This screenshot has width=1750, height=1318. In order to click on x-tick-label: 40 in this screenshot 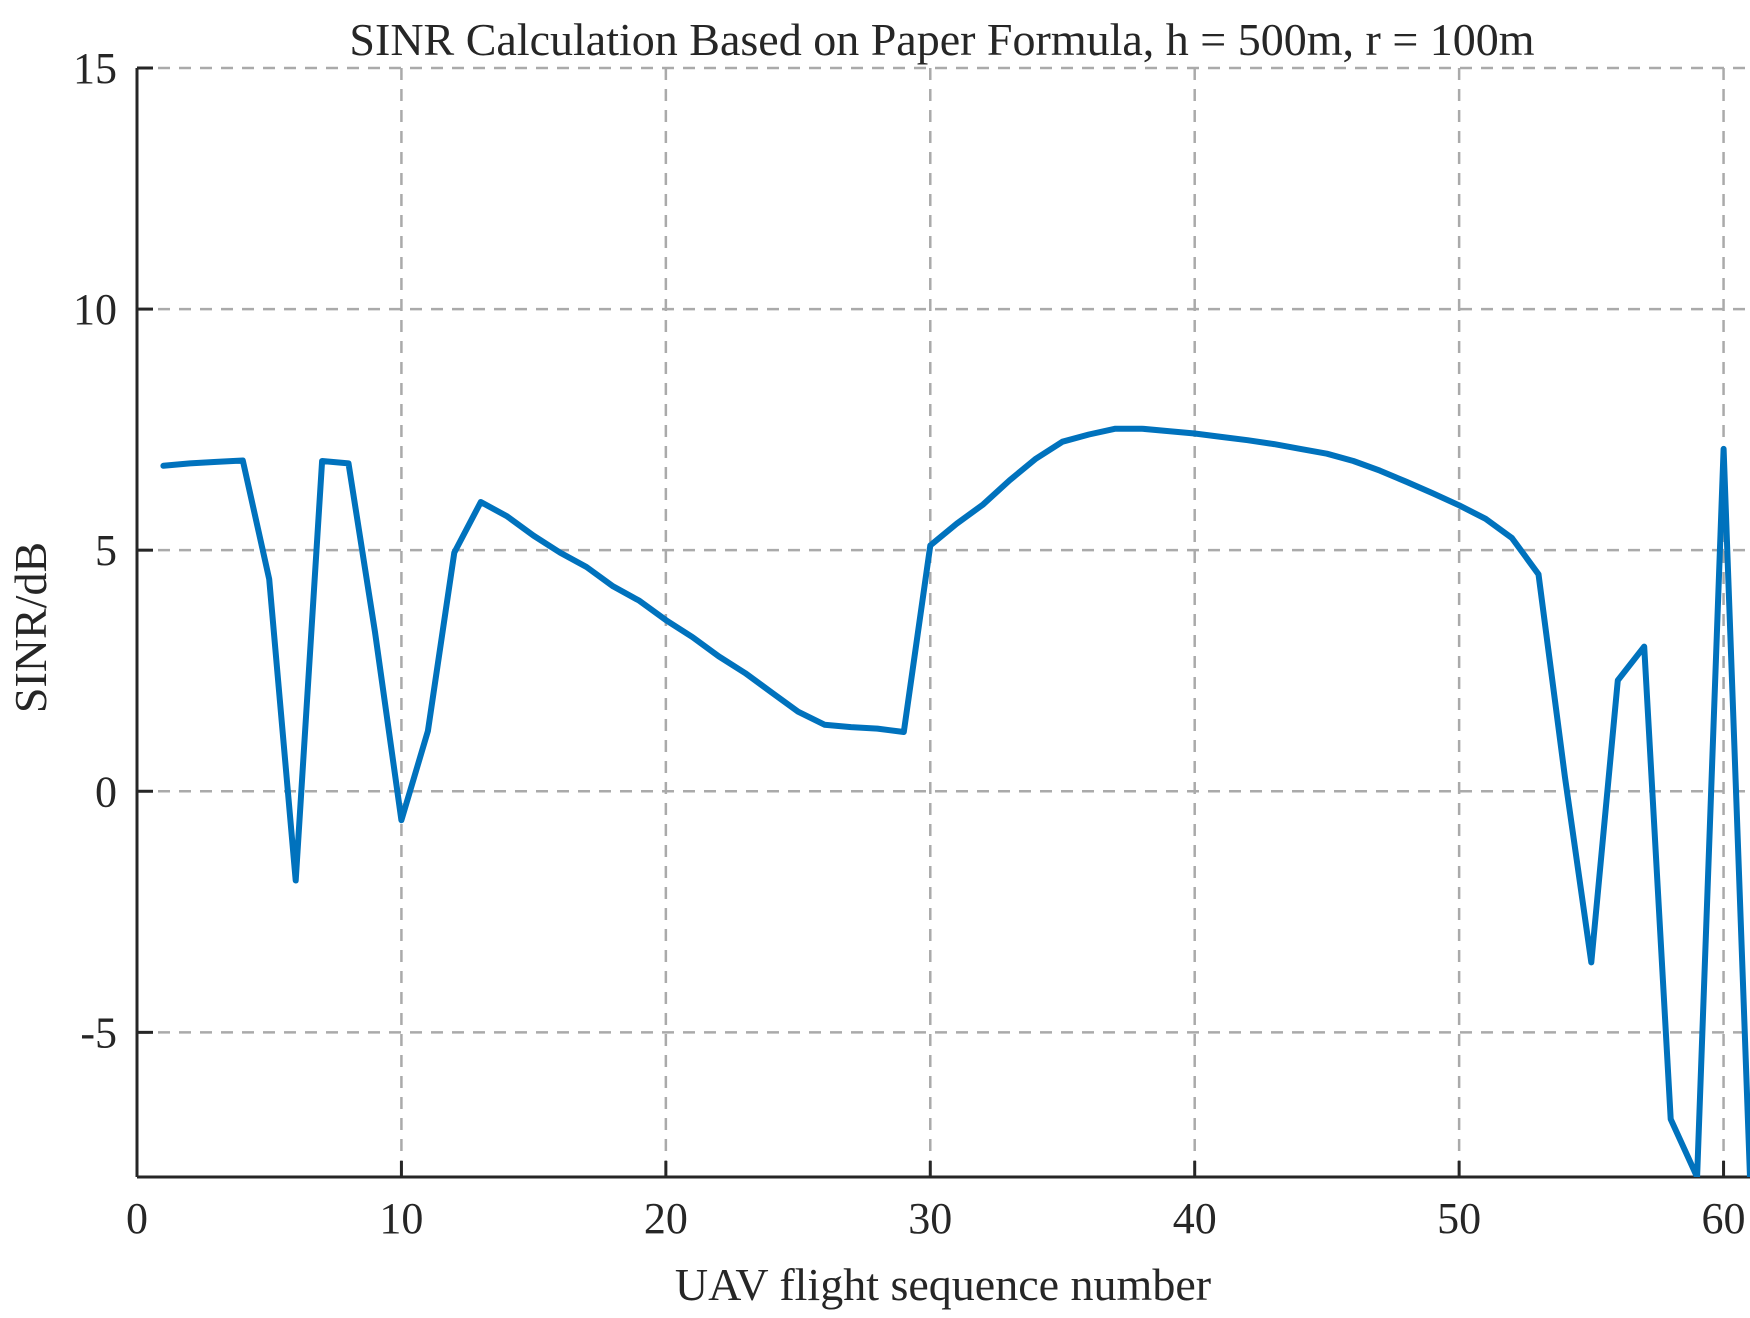, I will do `click(1195, 1218)`.